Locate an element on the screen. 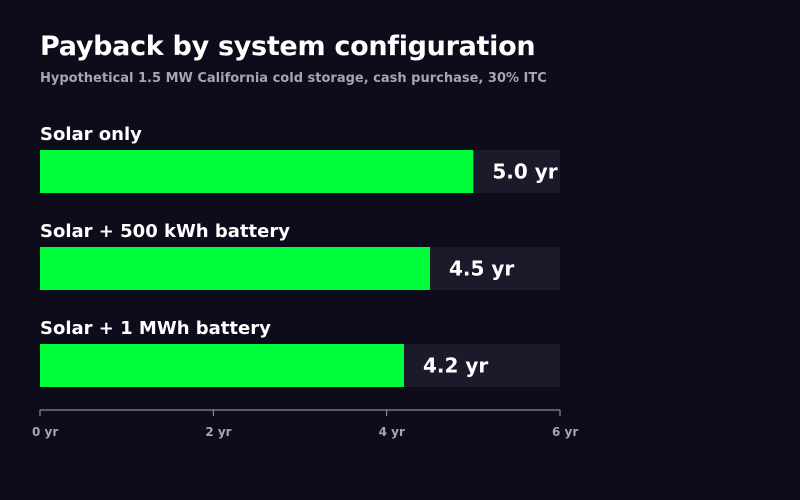 The height and width of the screenshot is (500, 800). bar-value-label: 4.5 yr is located at coordinates (481, 269).